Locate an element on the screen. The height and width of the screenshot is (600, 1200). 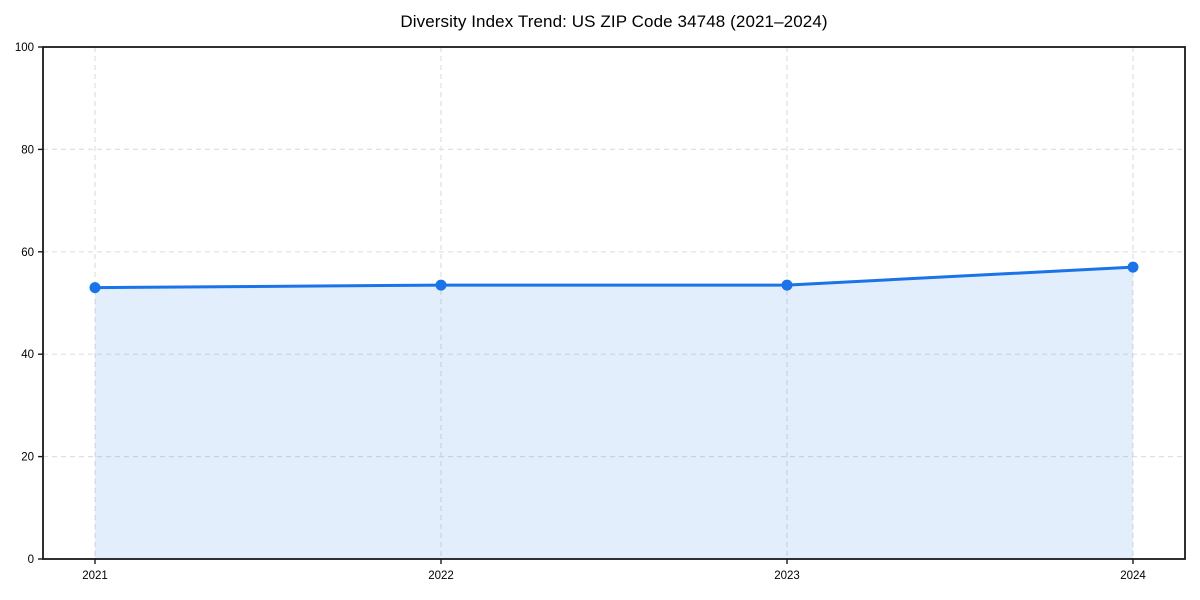
y-tick-label: 80 is located at coordinates (27, 150).